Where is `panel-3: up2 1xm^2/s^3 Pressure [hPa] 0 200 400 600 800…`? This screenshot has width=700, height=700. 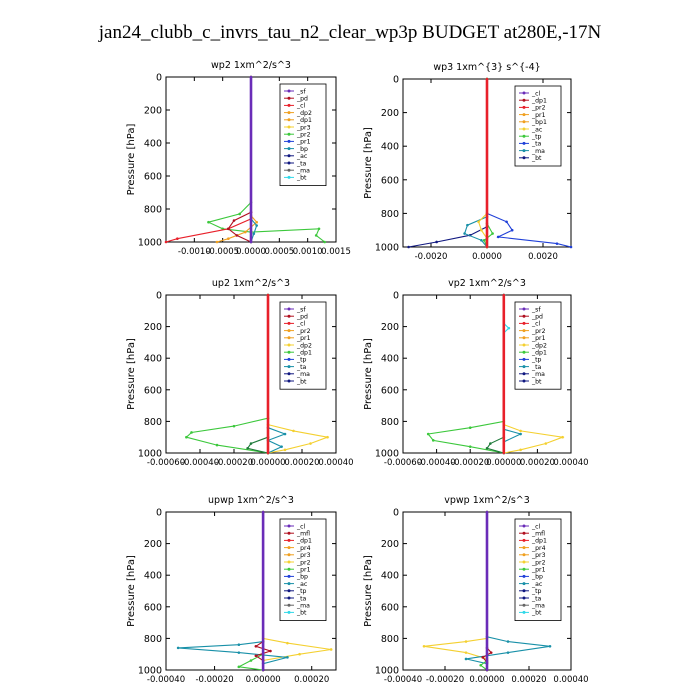 panel-3: up2 1xm^2/s^3 Pressure [hPa] 0 200 400 600 800… is located at coordinates (240, 373).